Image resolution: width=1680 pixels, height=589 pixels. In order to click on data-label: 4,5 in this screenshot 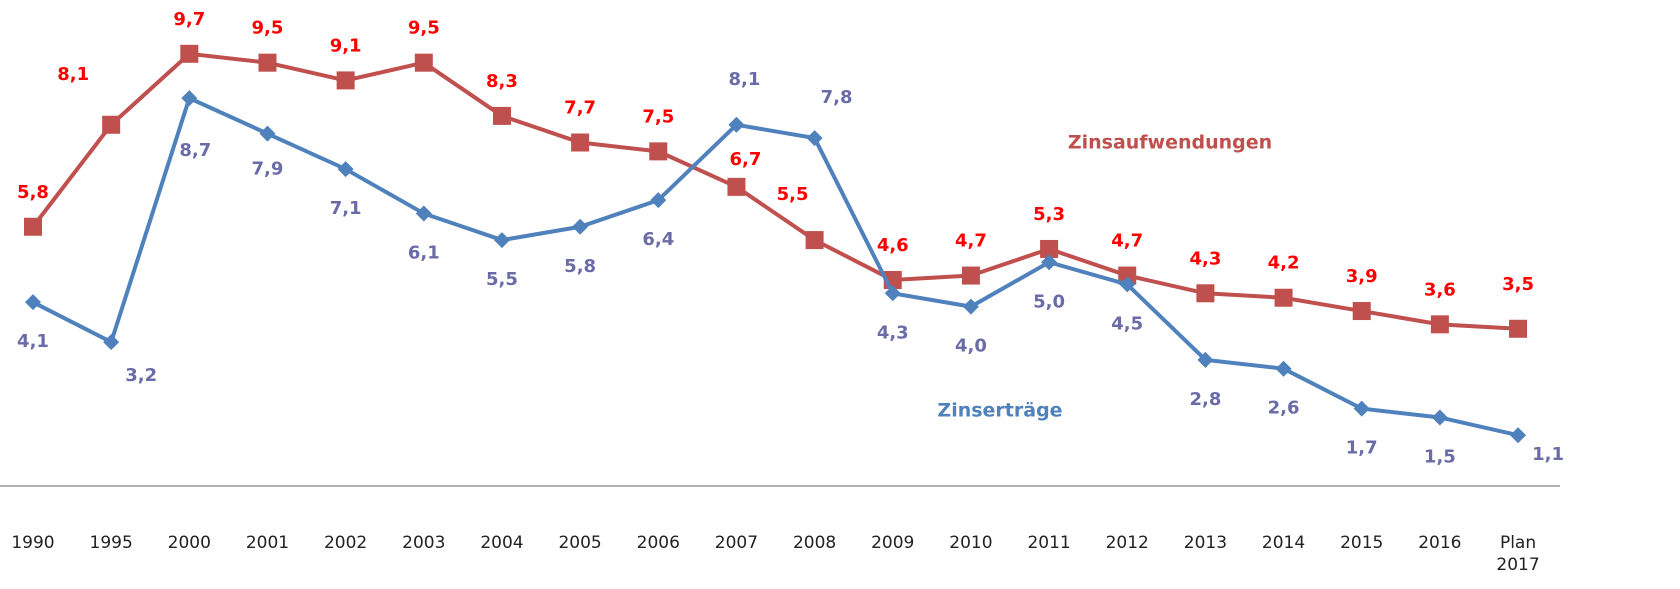, I will do `click(1127, 323)`.